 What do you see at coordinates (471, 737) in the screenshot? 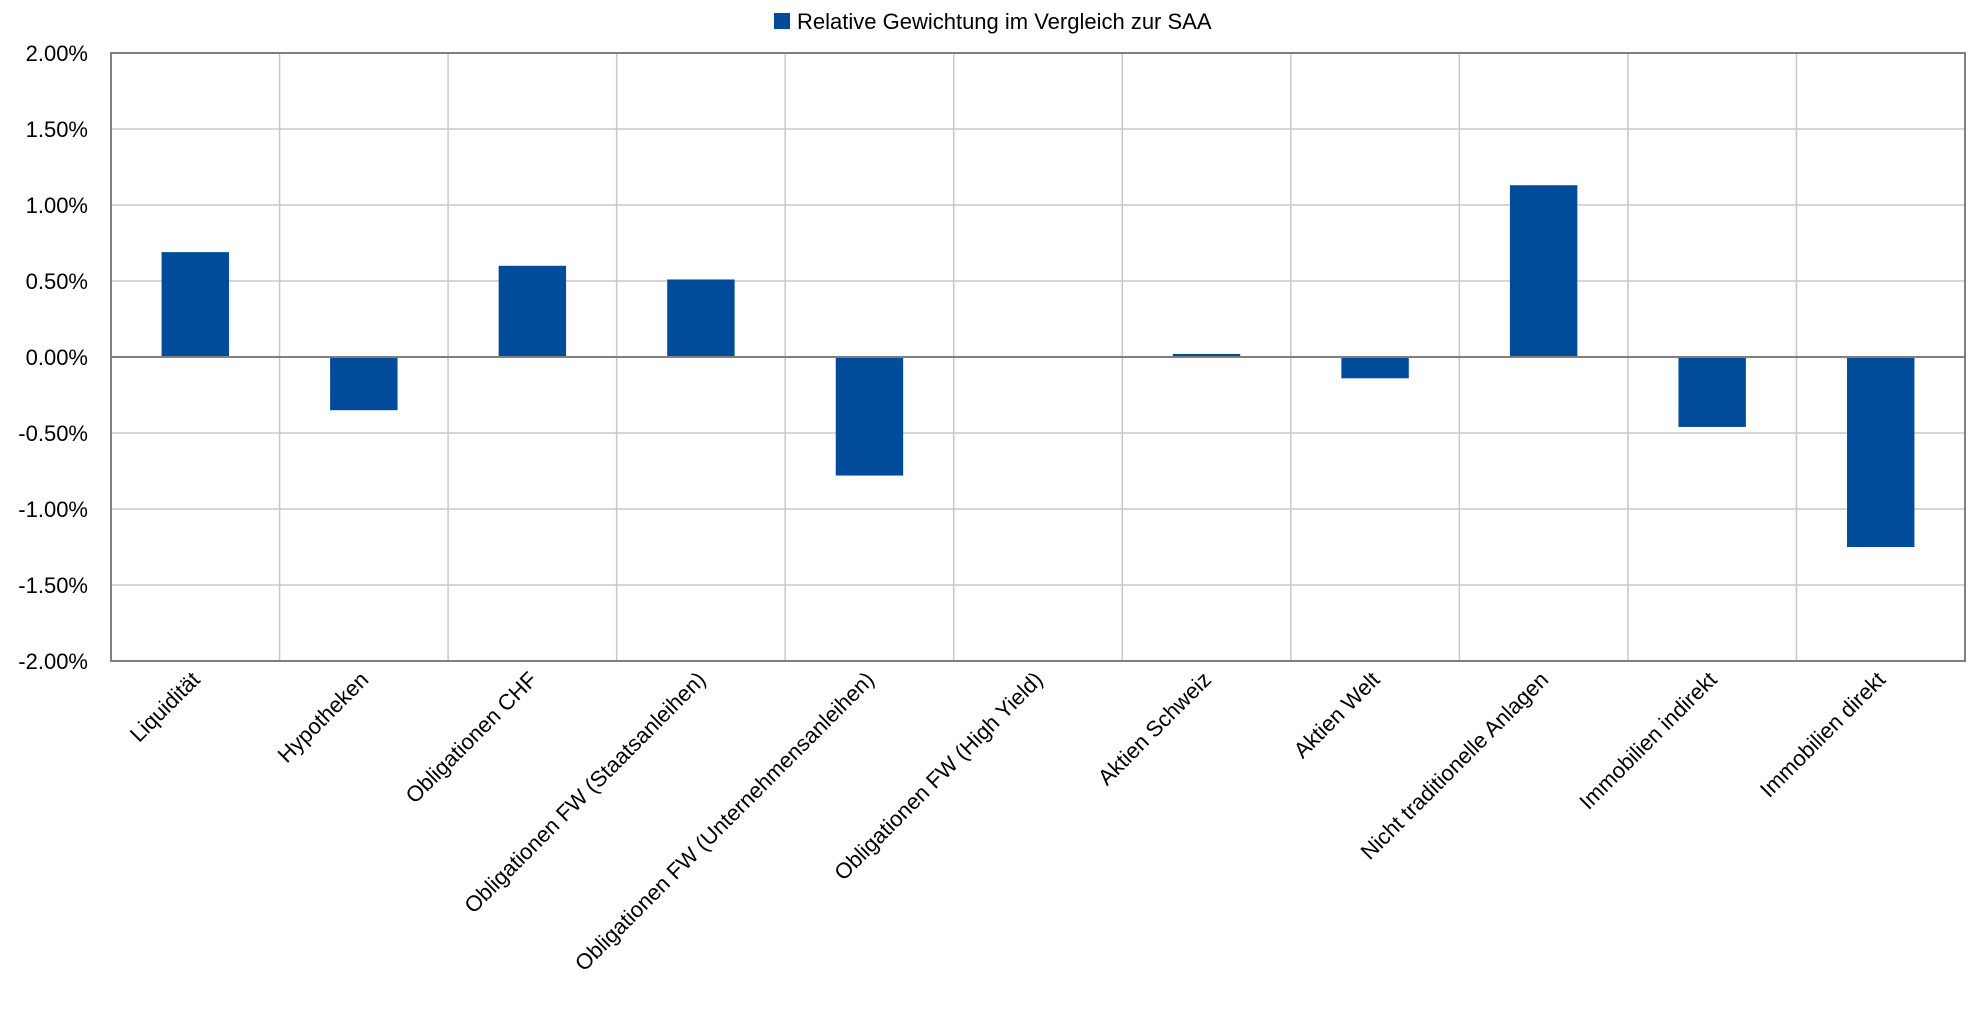
I see `x-tick-label: Obligationen CHF` at bounding box center [471, 737].